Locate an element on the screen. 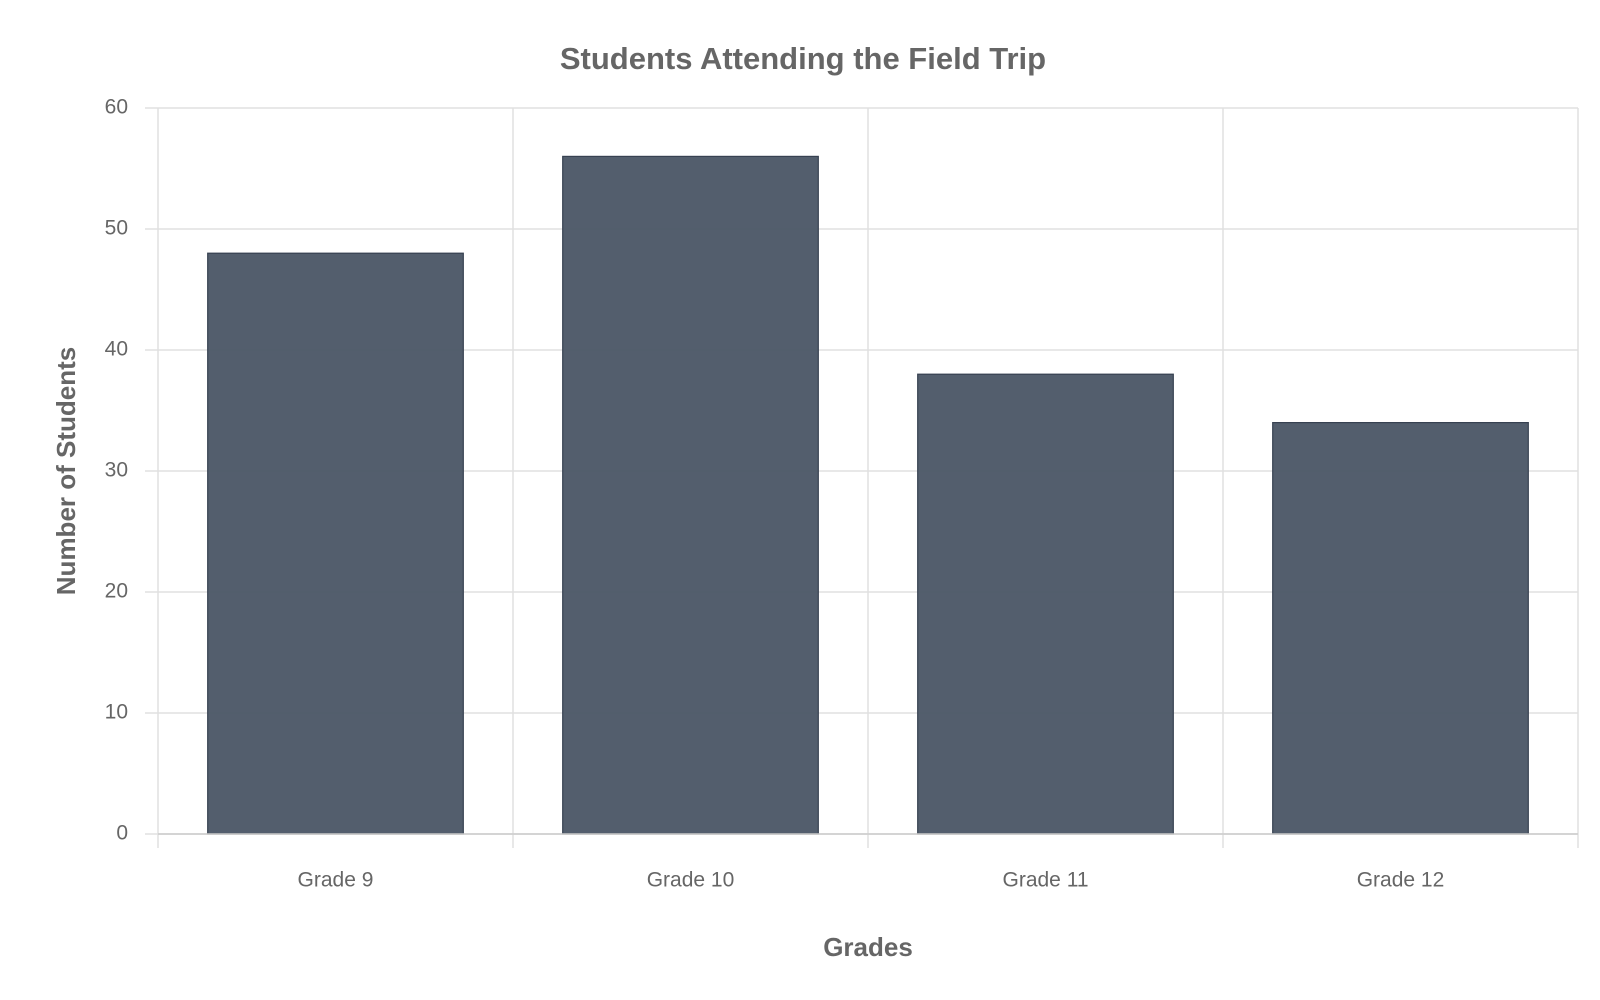  y-tick-label: 30 is located at coordinates (116, 470).